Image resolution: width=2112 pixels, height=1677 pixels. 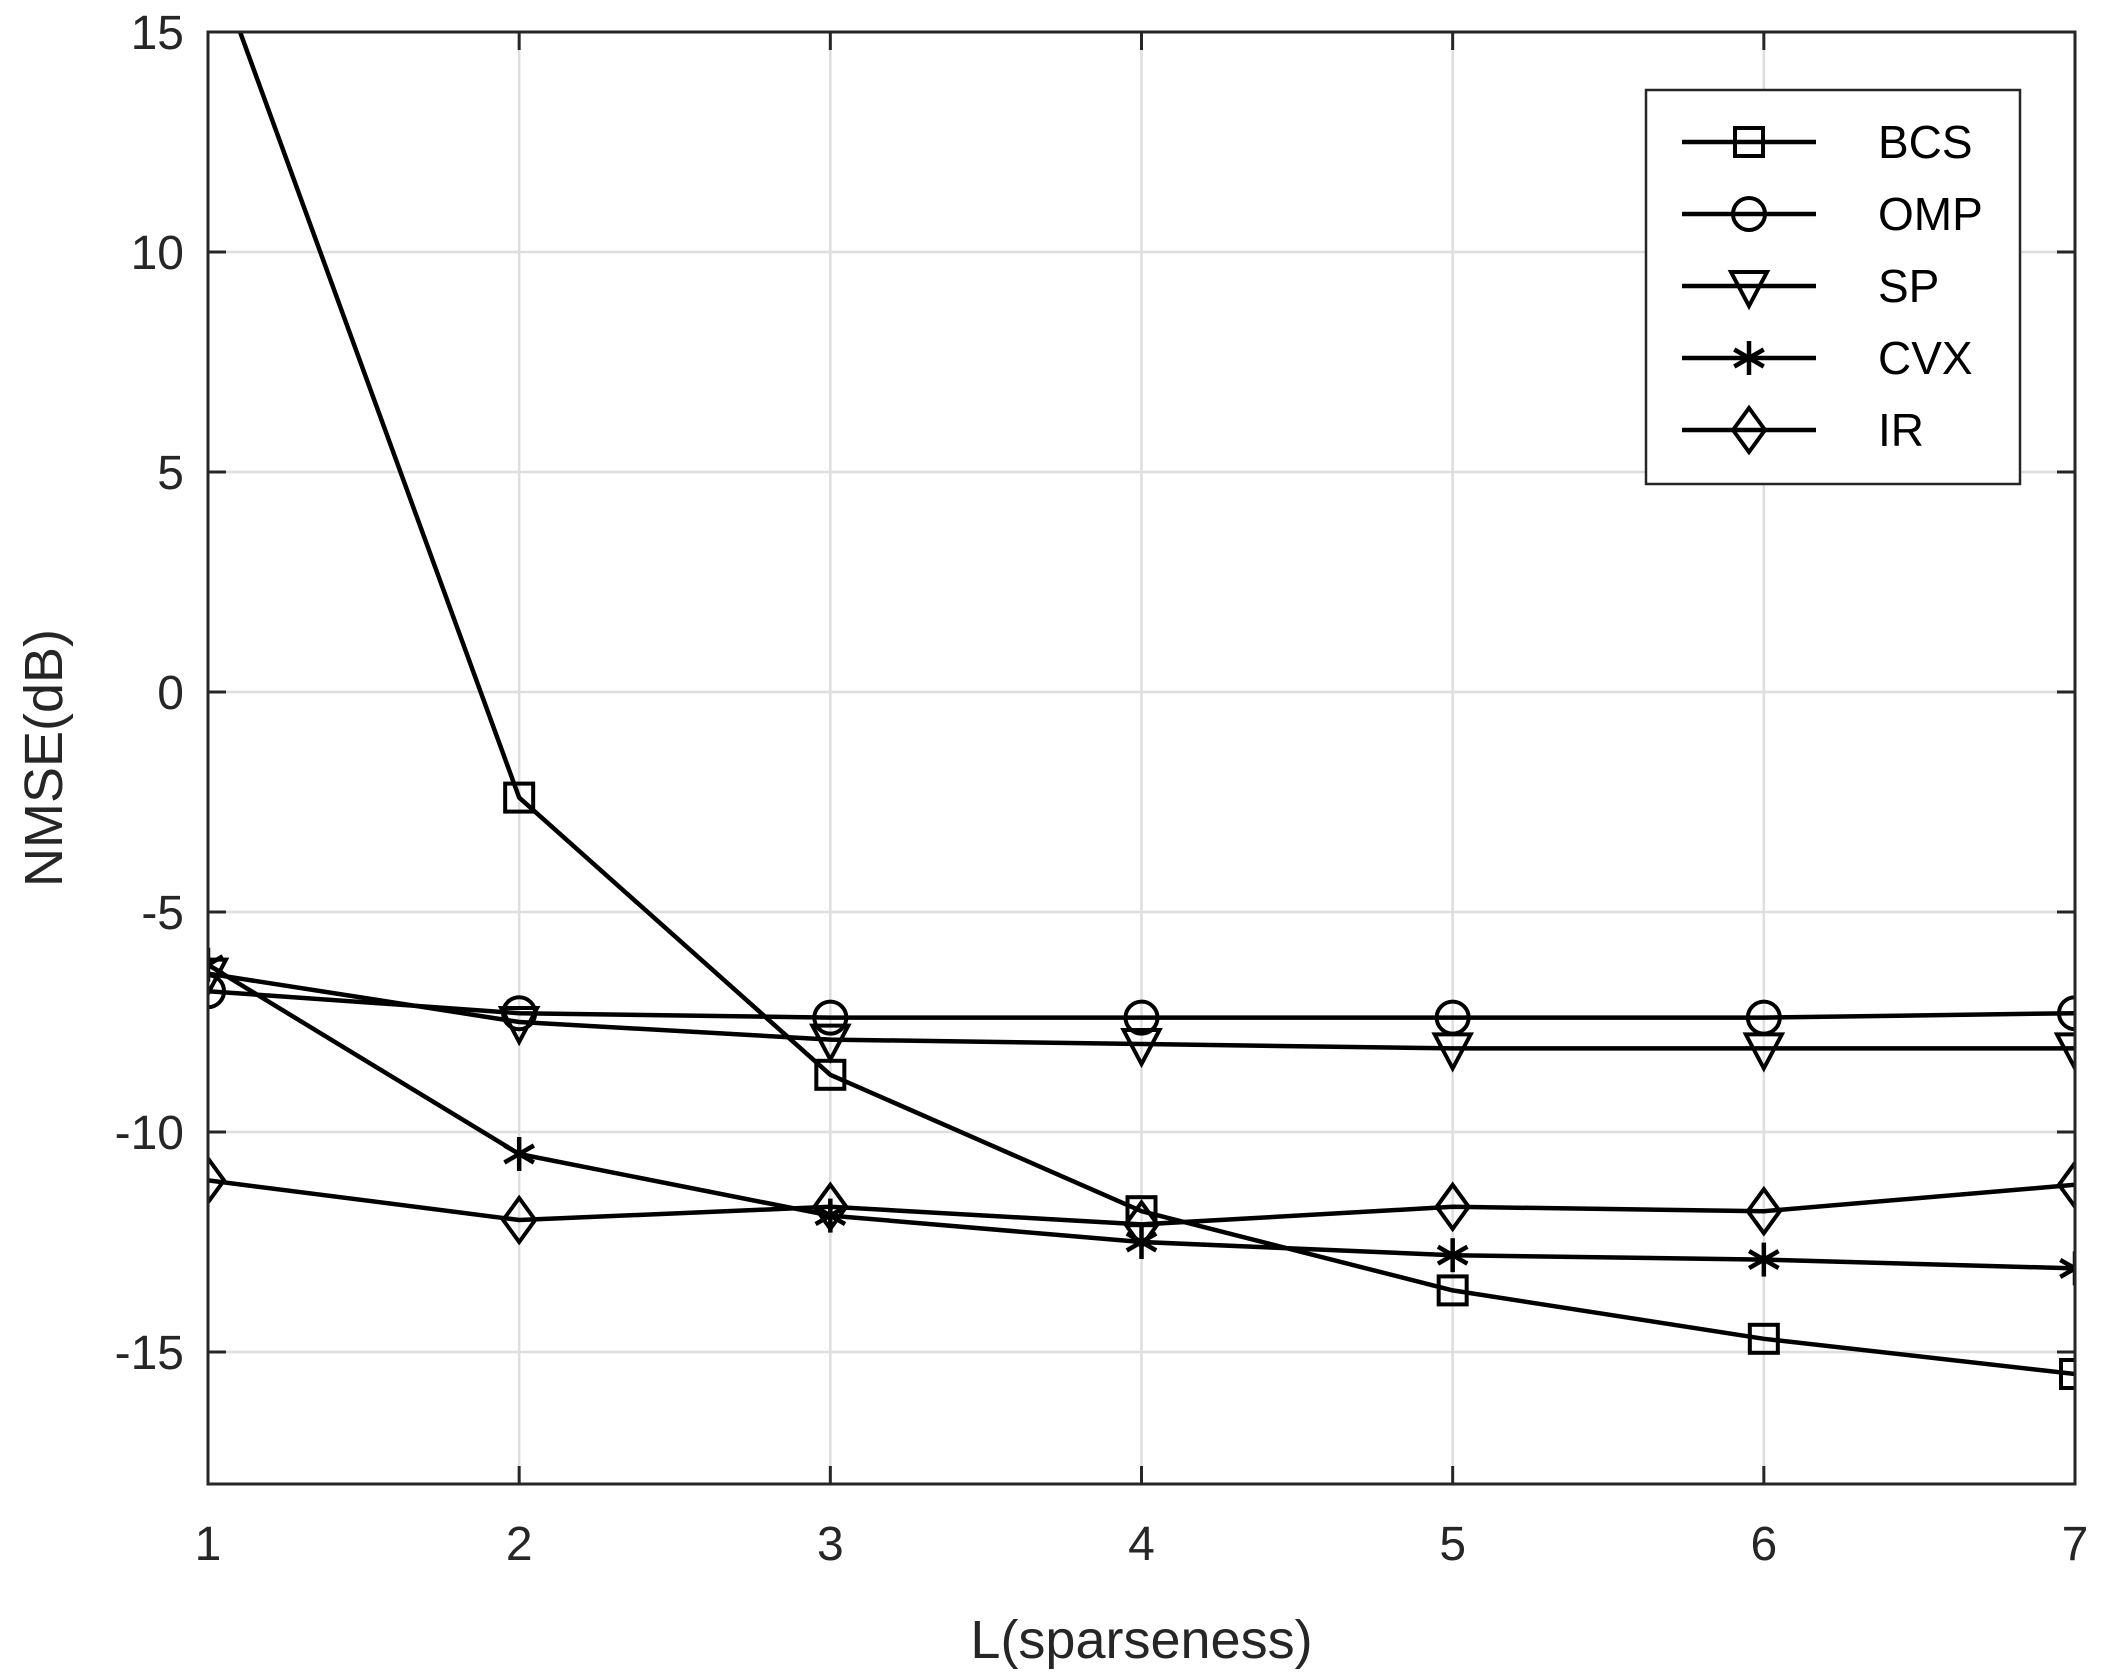 I want to click on legend-item-cvx: CVX, so click(x=1827, y=358).